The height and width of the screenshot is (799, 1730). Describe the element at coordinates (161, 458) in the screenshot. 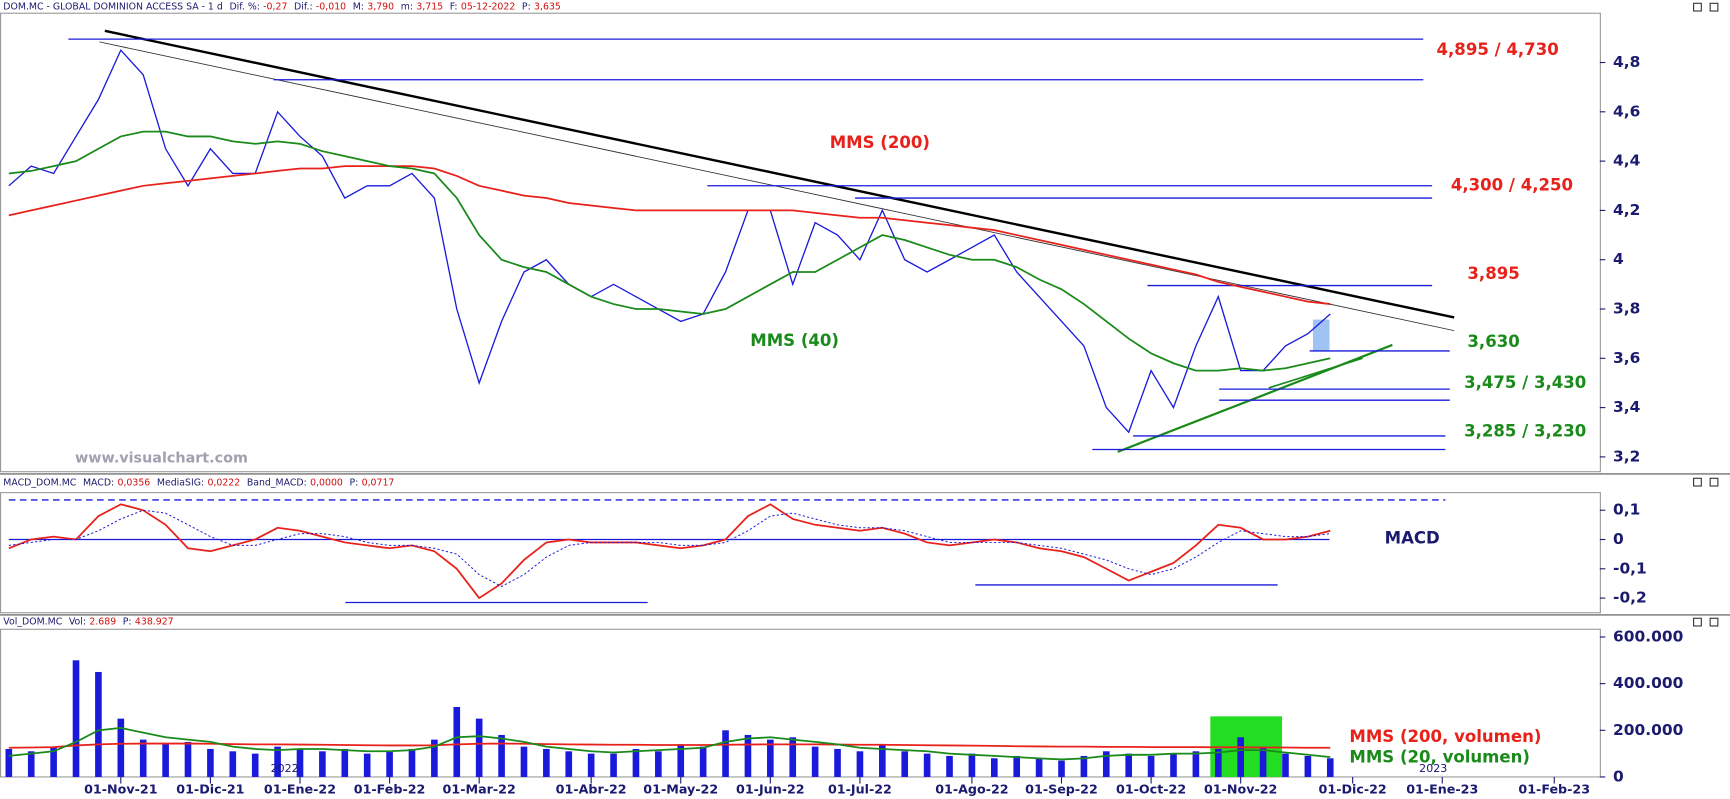

I see `watermark: www.visualchart.com` at that location.